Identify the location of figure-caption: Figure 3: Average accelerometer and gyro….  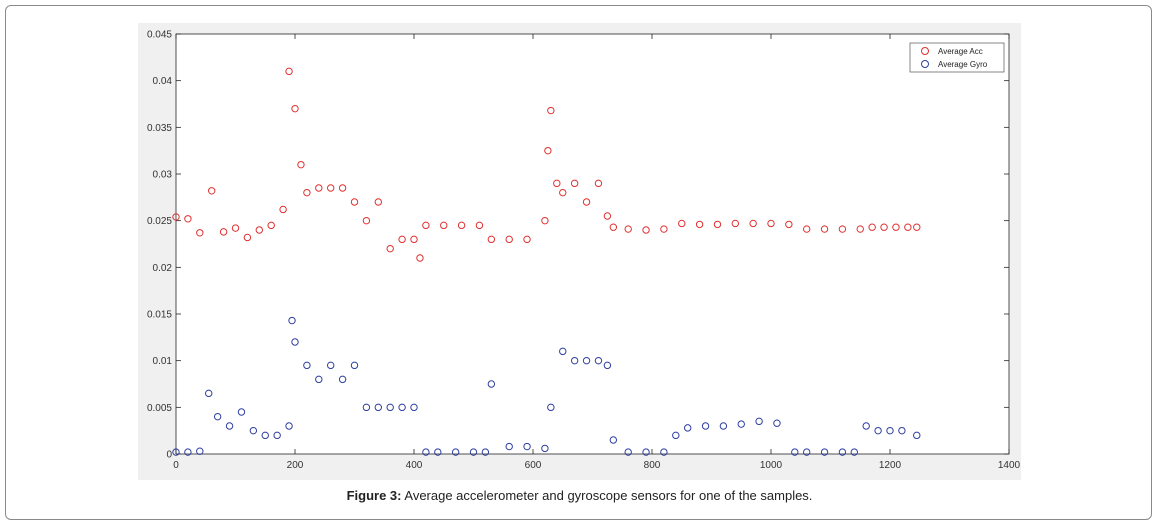
(579, 495).